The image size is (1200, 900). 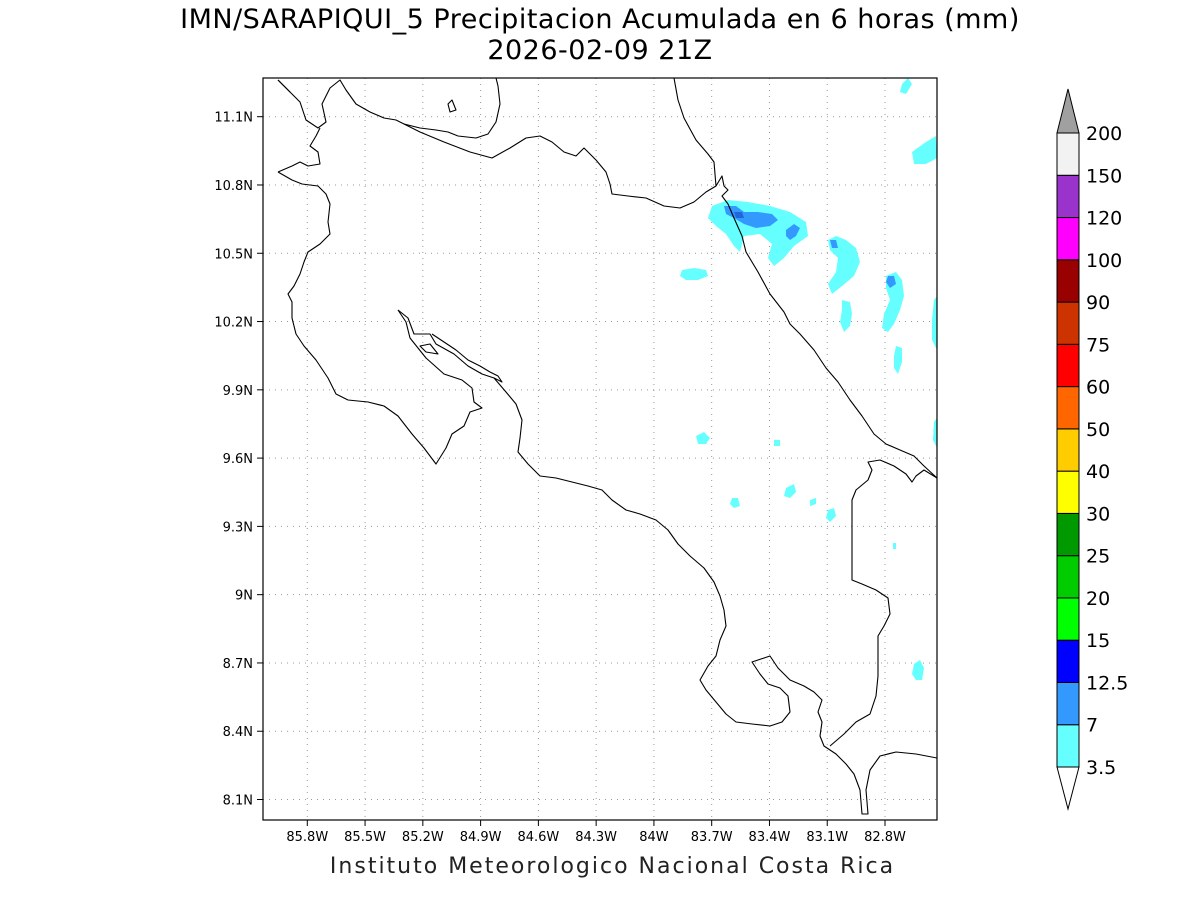 What do you see at coordinates (233, 323) in the screenshot?
I see `lat-tick-label: 10.2N` at bounding box center [233, 323].